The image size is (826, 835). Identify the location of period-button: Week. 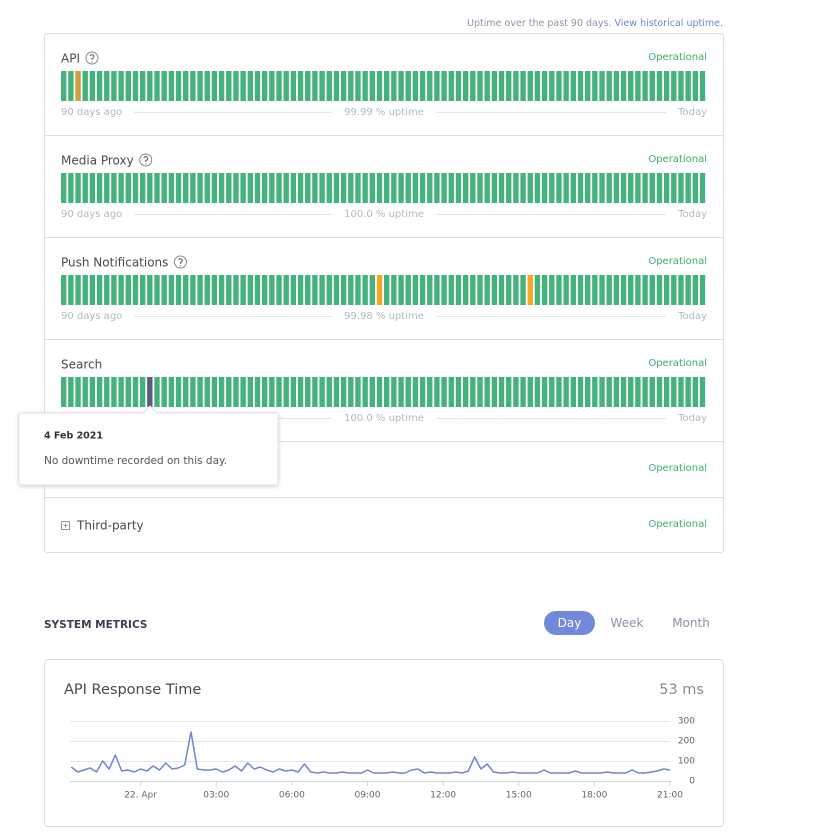
(627, 623).